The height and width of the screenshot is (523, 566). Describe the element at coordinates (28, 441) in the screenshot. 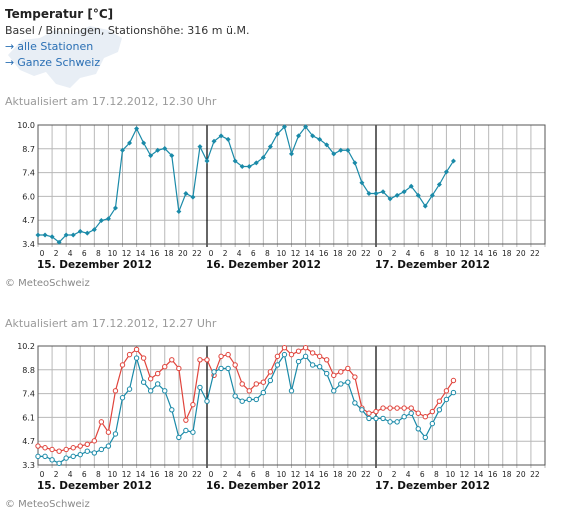

I see `y-tick-label: 4.7` at that location.